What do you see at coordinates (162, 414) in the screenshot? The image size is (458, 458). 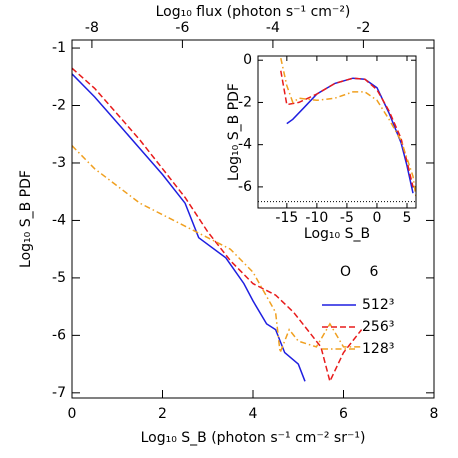 I see `x-tick-label: 2` at bounding box center [162, 414].